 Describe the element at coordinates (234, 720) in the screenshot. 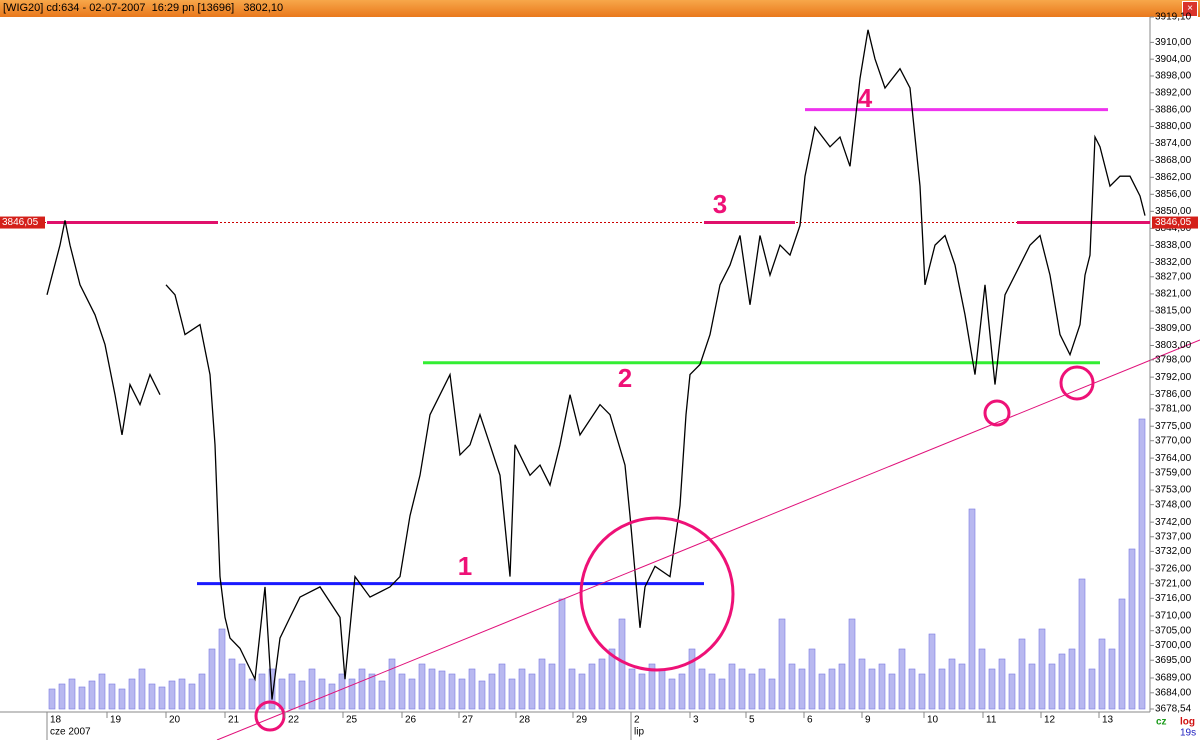

I see `x-tick-label: 21` at that location.